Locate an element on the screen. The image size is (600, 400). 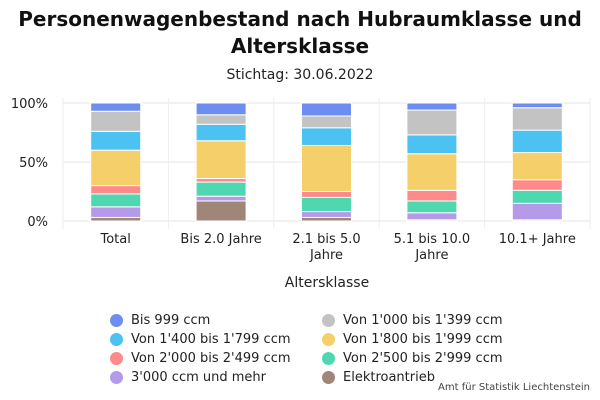
x-axis-title: Altersklasse is located at coordinates (327, 283).